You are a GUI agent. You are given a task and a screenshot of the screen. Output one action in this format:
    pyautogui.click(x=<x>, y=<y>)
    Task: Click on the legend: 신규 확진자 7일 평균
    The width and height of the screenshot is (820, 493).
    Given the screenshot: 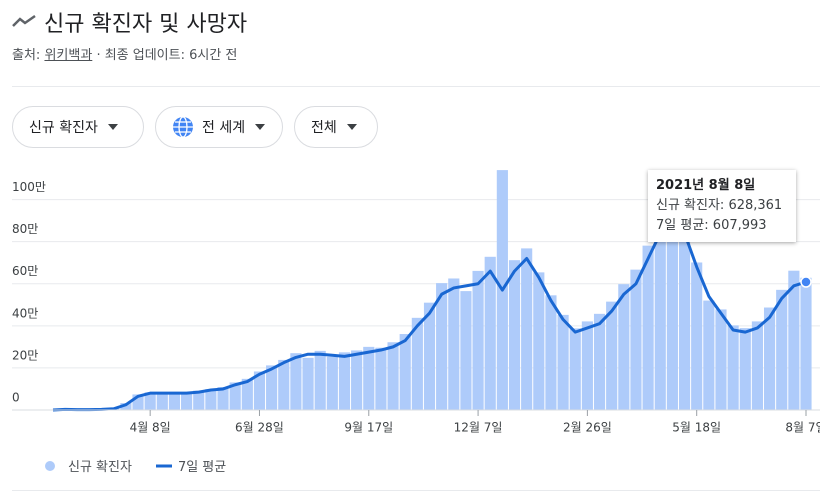 What is the action you would take?
    pyautogui.click(x=146, y=465)
    